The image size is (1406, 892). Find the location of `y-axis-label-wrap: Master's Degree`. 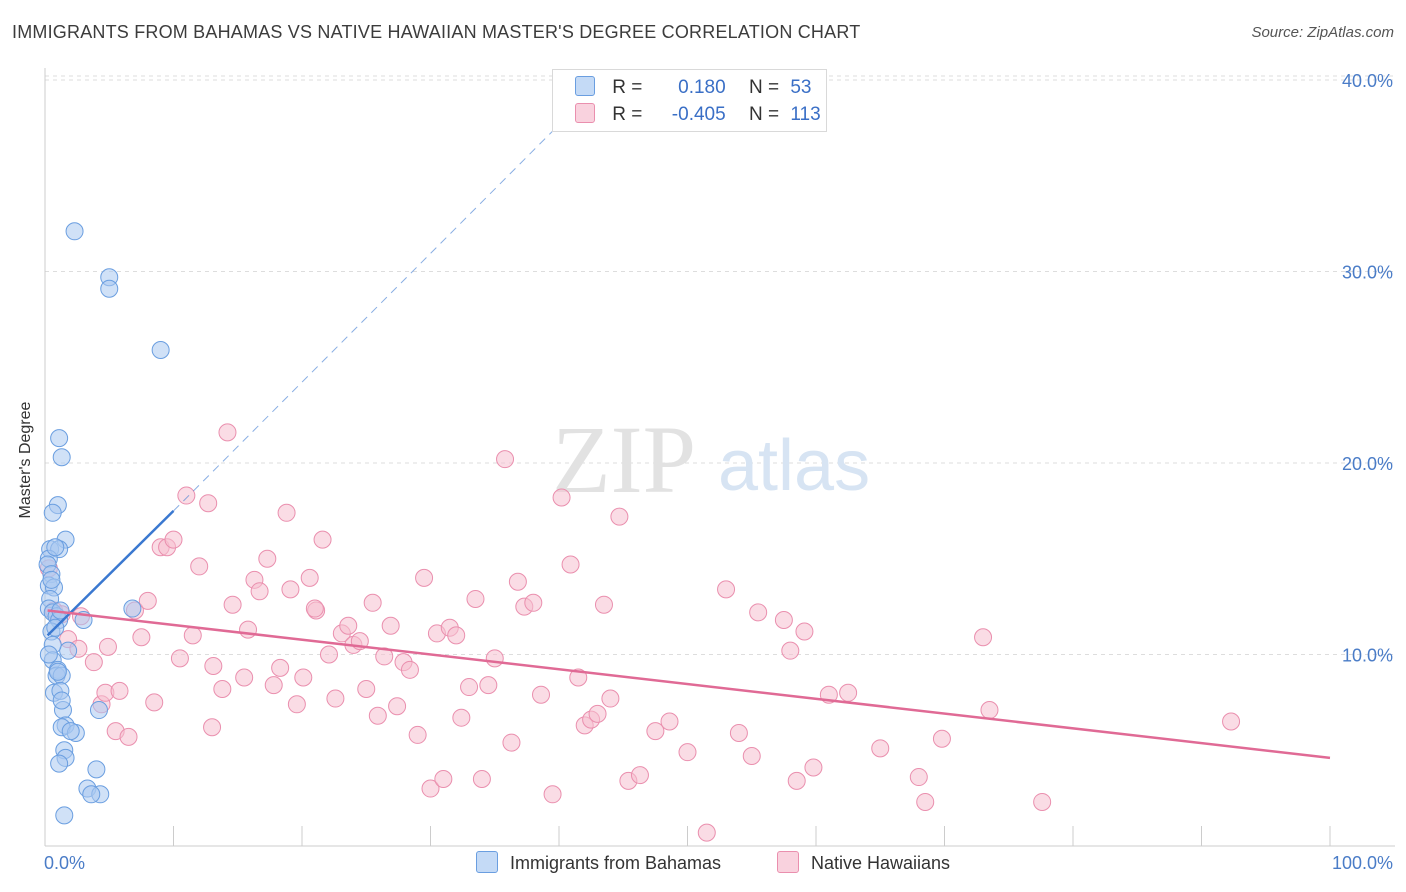

y-axis-label-wrap: Master's Degree is located at coordinates (26, 460).